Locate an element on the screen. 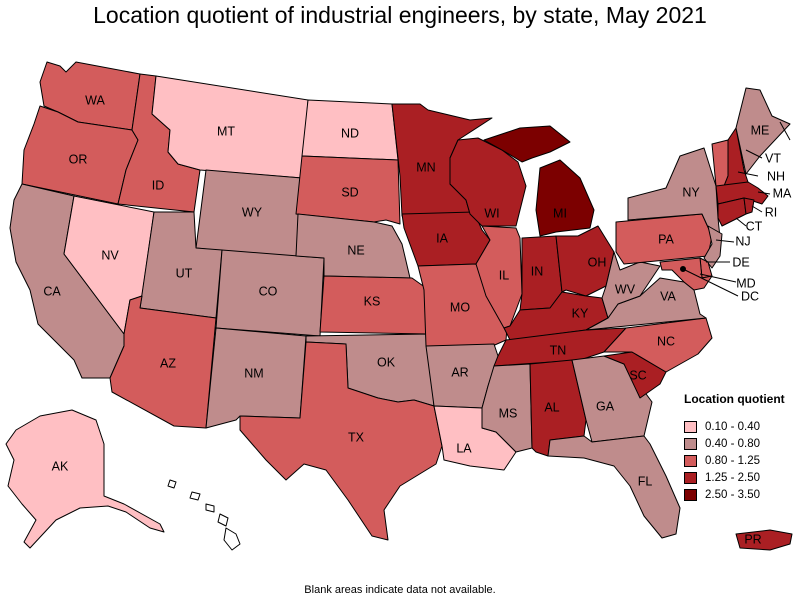 Image resolution: width=800 pixels, height=600 pixels. state-nc is located at coordinates (658, 345).